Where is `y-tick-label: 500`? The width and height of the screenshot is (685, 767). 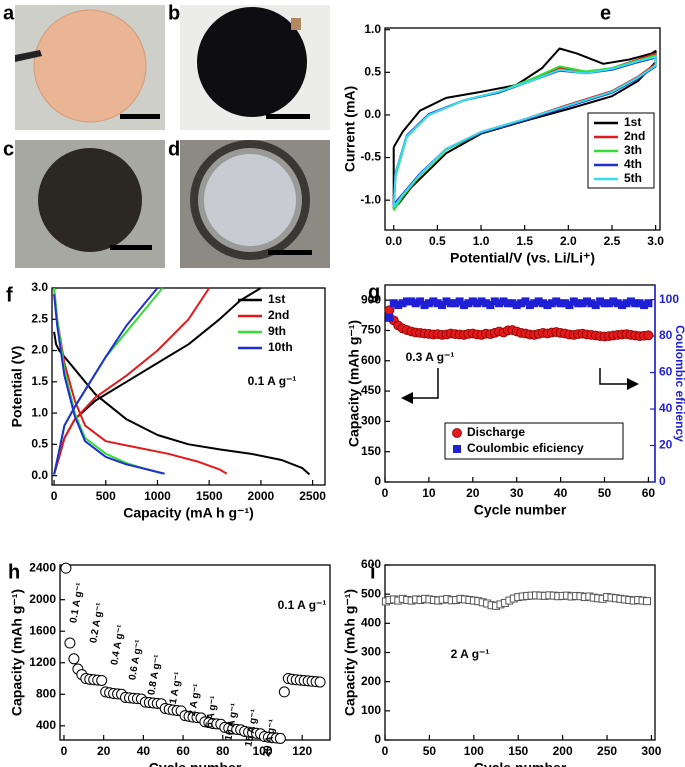
y-tick-label: 500 is located at coordinates (371, 593).